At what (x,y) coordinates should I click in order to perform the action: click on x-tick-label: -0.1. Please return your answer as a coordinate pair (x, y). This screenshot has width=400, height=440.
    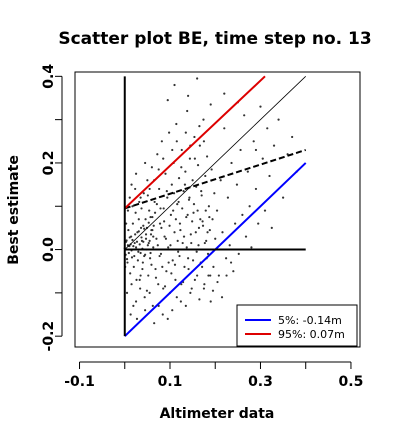
    Looking at the image, I should click on (79, 382).